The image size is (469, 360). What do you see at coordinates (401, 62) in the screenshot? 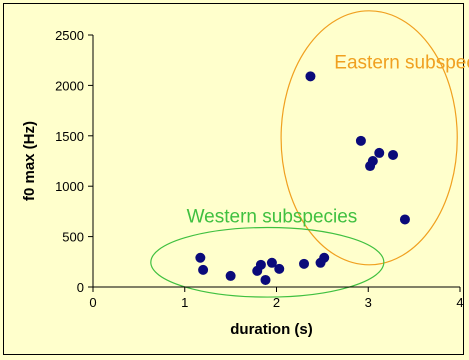
I see `cluster-label-eastern: Eastern subspecies` at bounding box center [401, 62].